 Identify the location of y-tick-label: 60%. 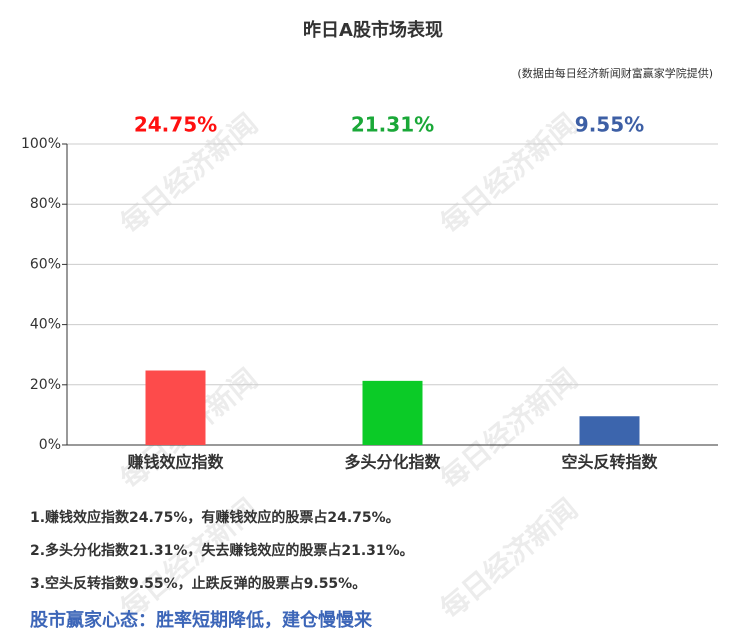
(45, 264).